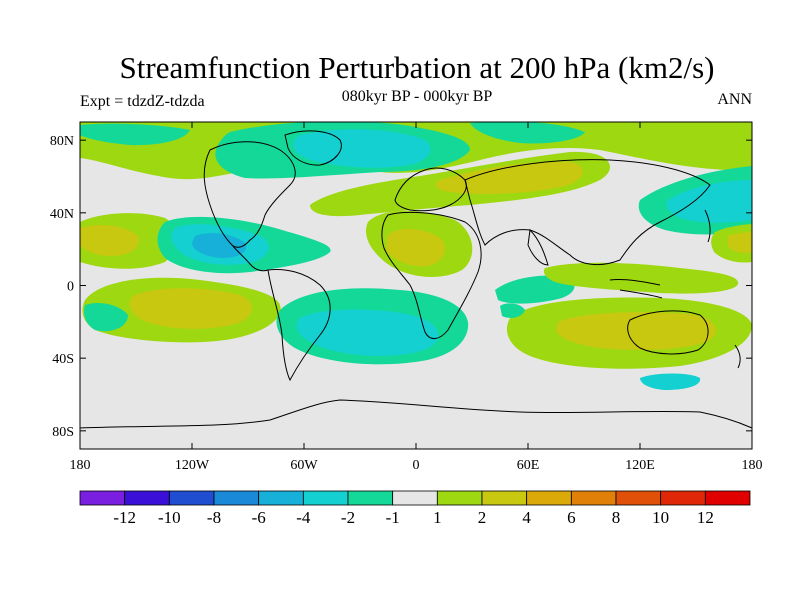 Image resolution: width=800 pixels, height=600 pixels. I want to click on season-label: ANN, so click(734, 99).